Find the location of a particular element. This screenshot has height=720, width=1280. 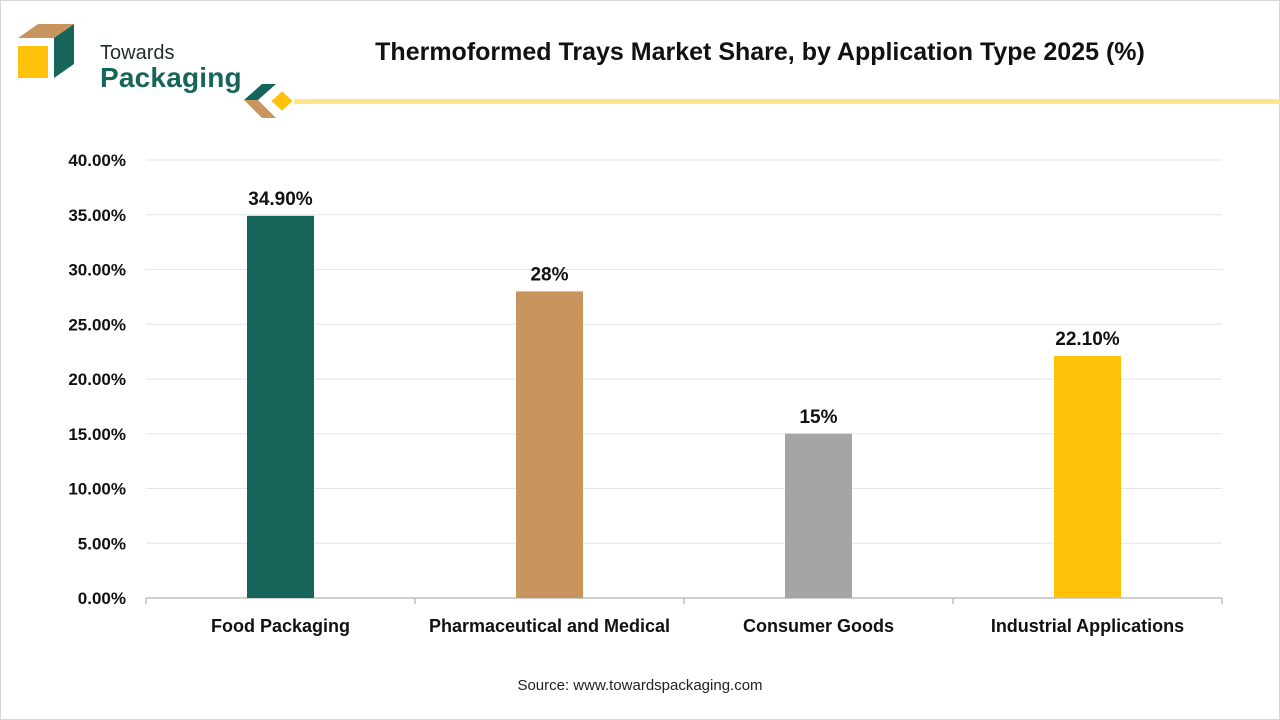

y-tick-label: 15.00% is located at coordinates (97, 434).